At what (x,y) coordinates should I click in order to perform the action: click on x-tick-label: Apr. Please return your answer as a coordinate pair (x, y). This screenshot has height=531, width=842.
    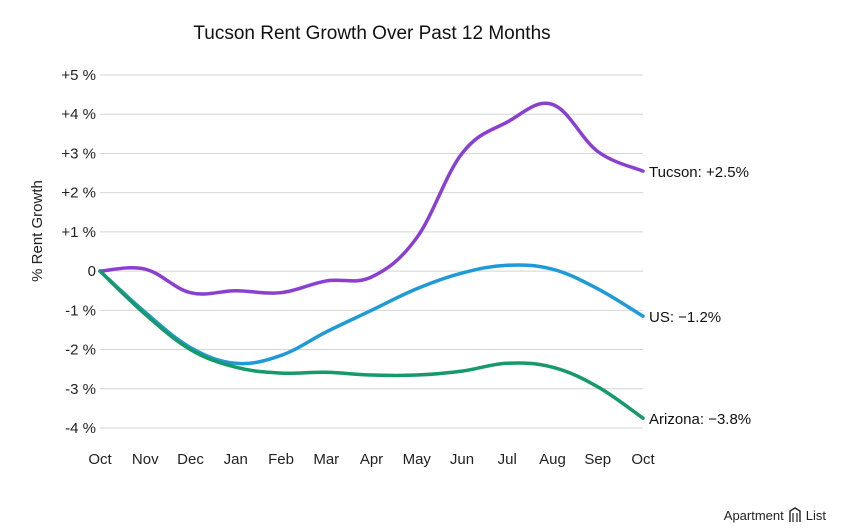
    Looking at the image, I should click on (371, 459).